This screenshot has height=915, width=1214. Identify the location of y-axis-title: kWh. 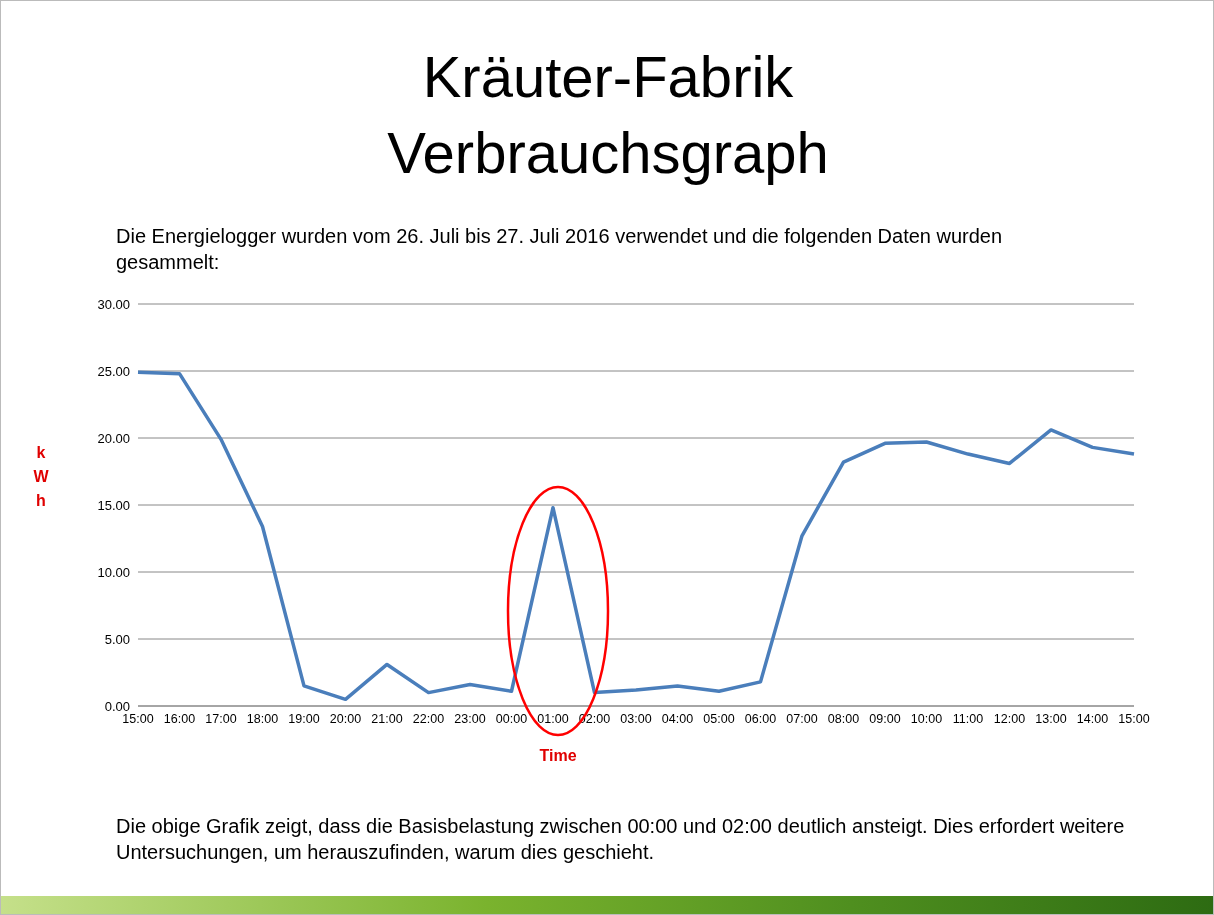
(41, 477).